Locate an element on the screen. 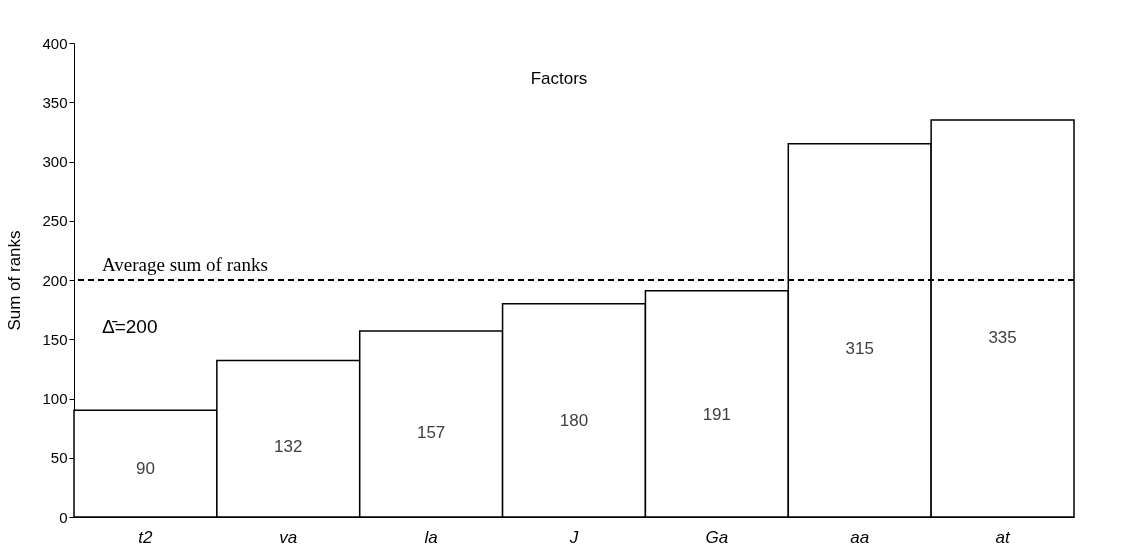 The width and height of the screenshot is (1138, 548). text: Factors is located at coordinates (559, 78).